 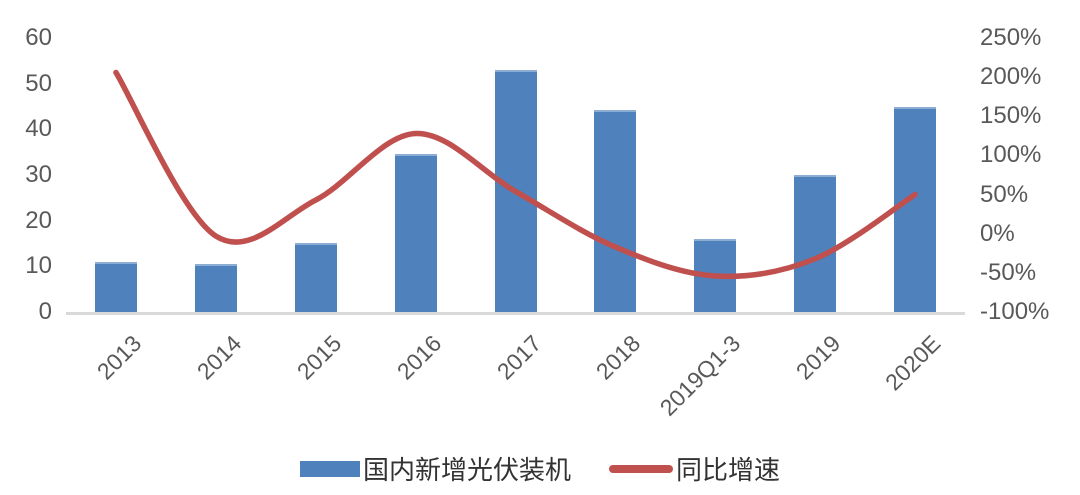 I want to click on x-tick-label-2019Q1-3: 2019Q1-3, so click(x=700, y=375).